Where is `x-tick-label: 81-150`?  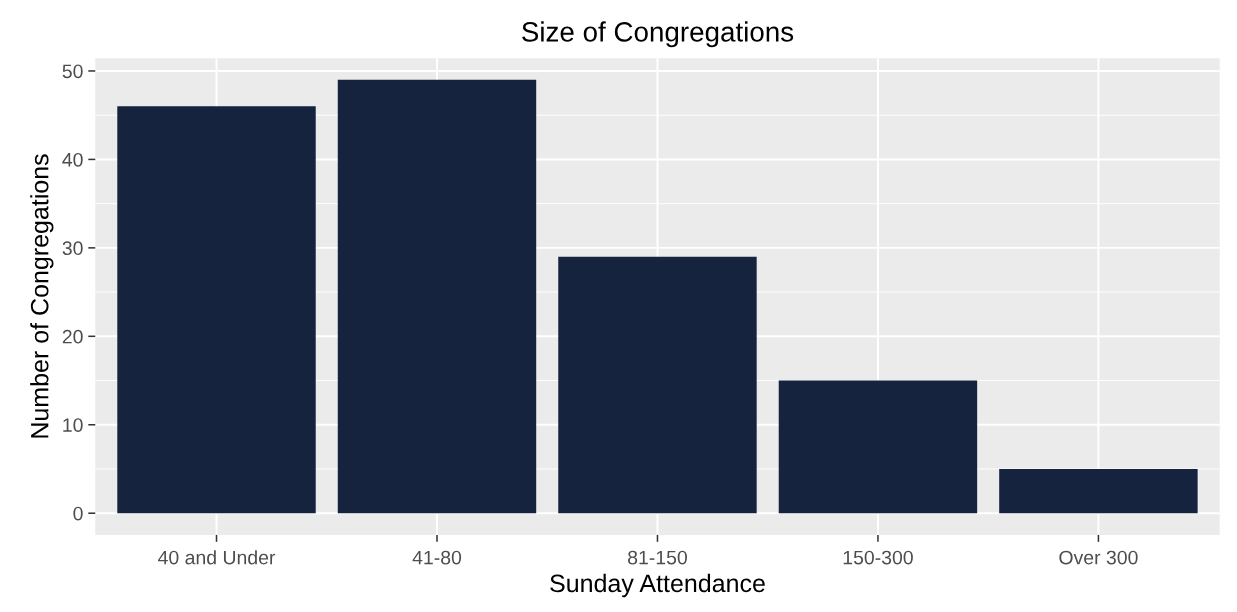 x-tick-label: 81-150 is located at coordinates (657, 557).